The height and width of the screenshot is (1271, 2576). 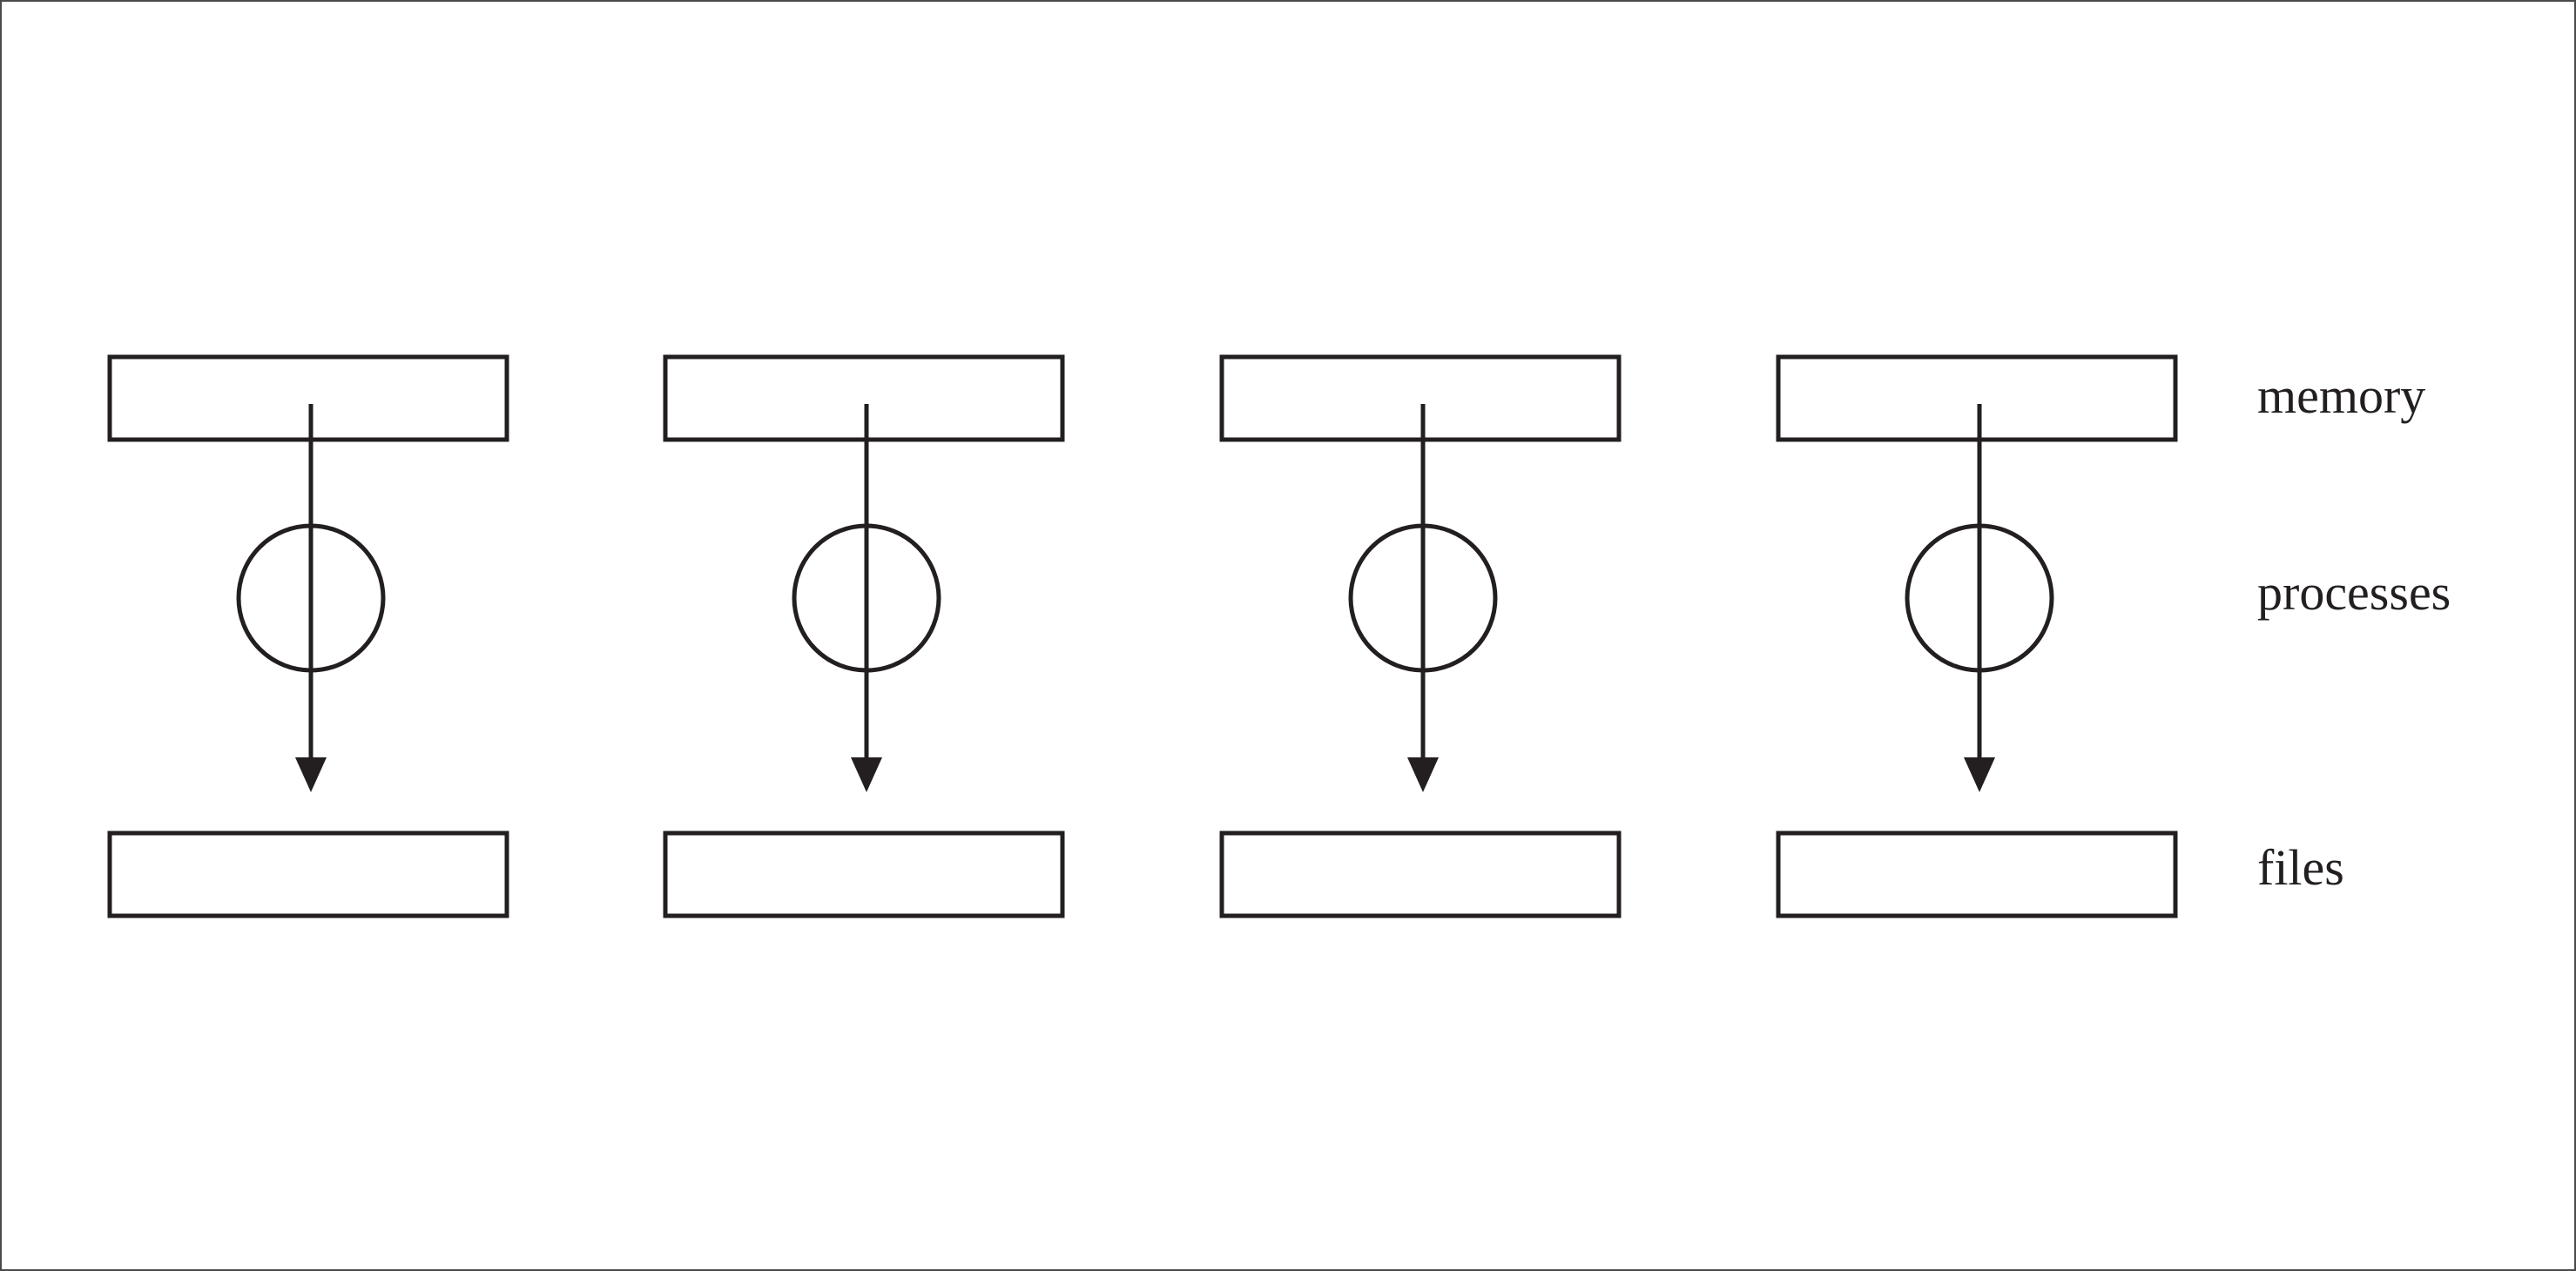 I want to click on memory-label: memory, so click(x=2341, y=395).